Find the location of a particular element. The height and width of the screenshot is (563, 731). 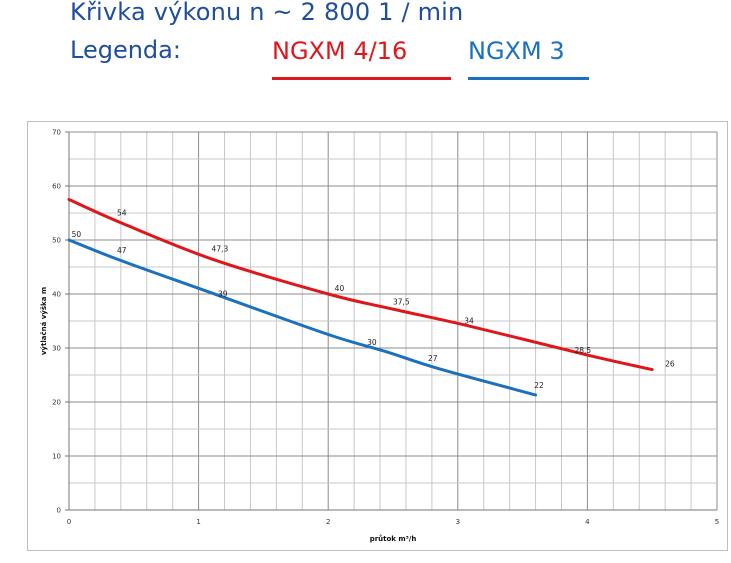

data-label: 37,5 is located at coordinates (401, 302).